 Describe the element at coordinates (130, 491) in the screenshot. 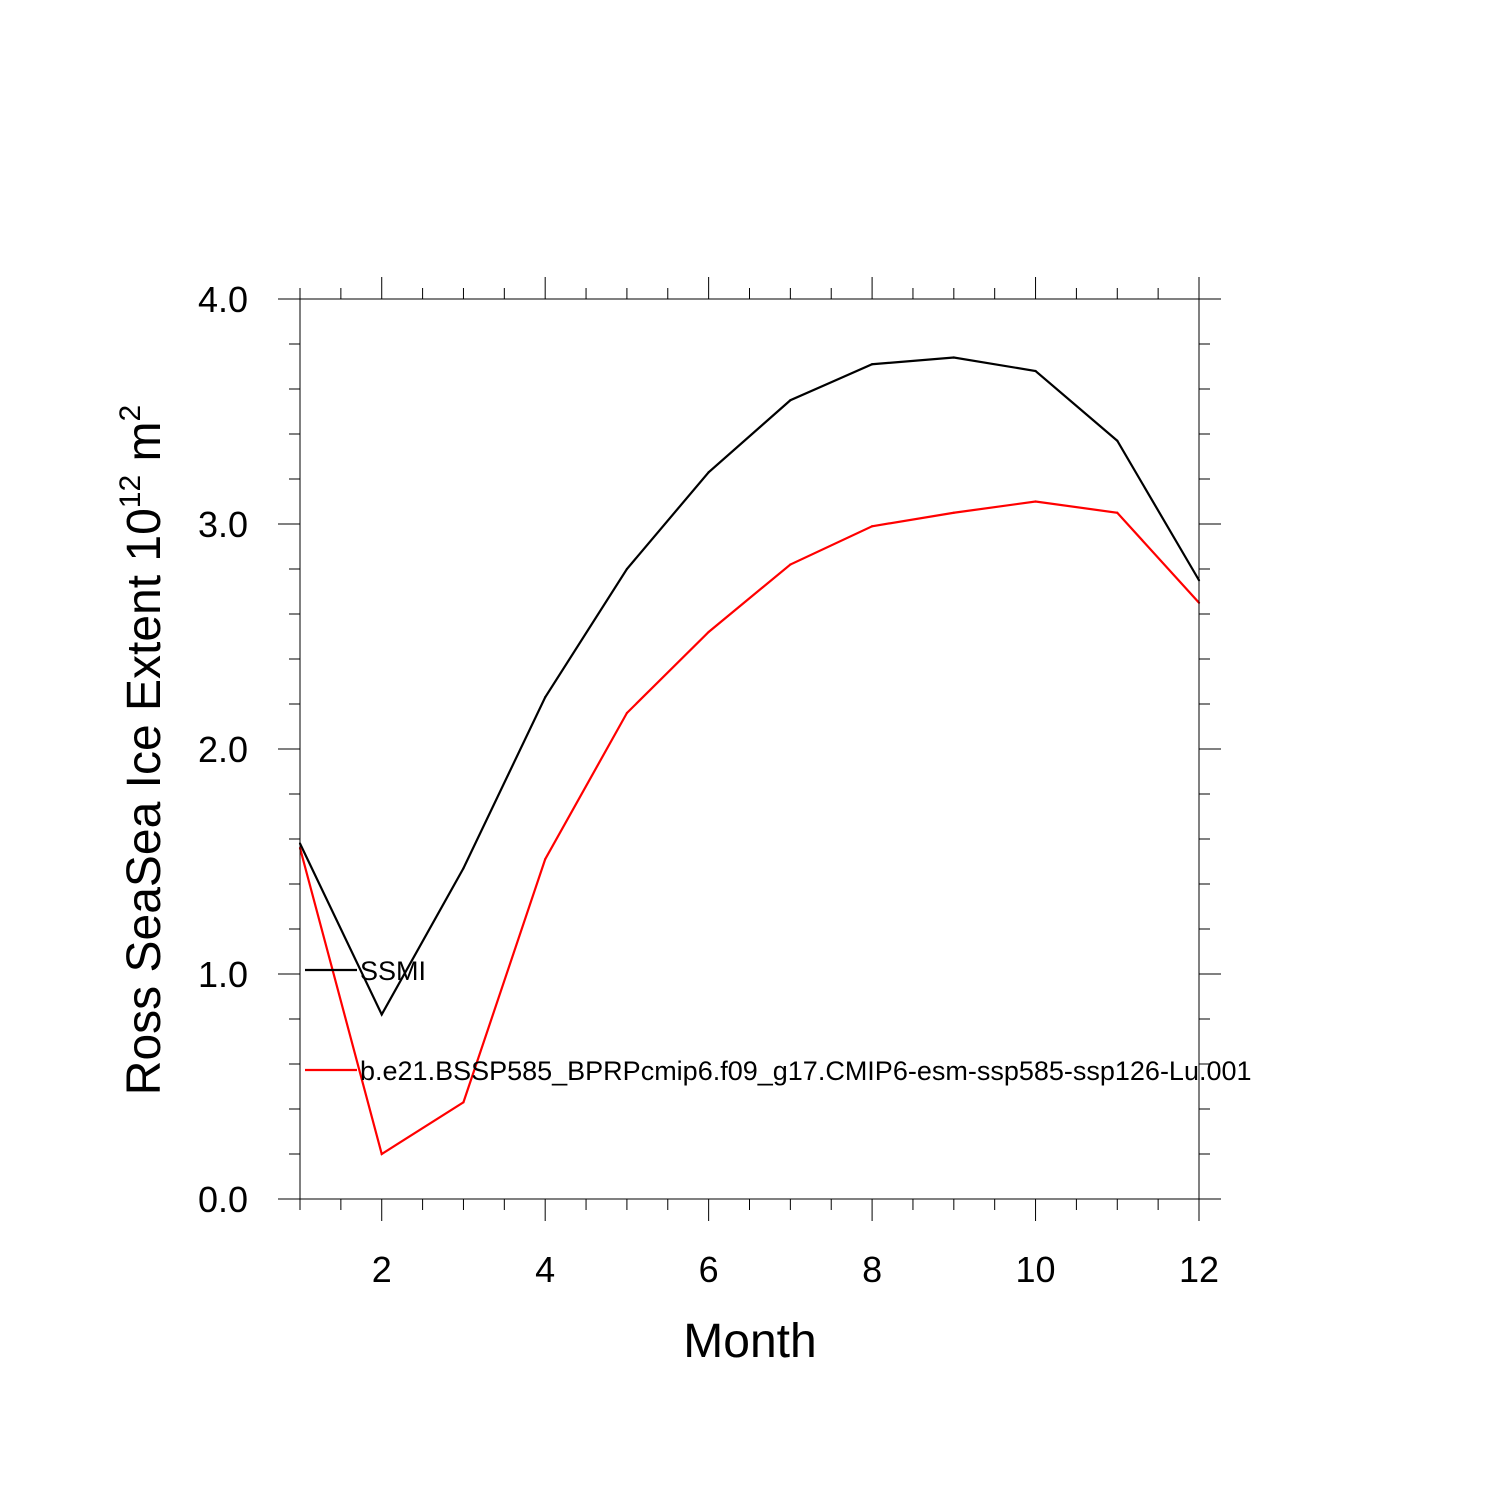

I see `y-axis-title-exponent: 12` at that location.